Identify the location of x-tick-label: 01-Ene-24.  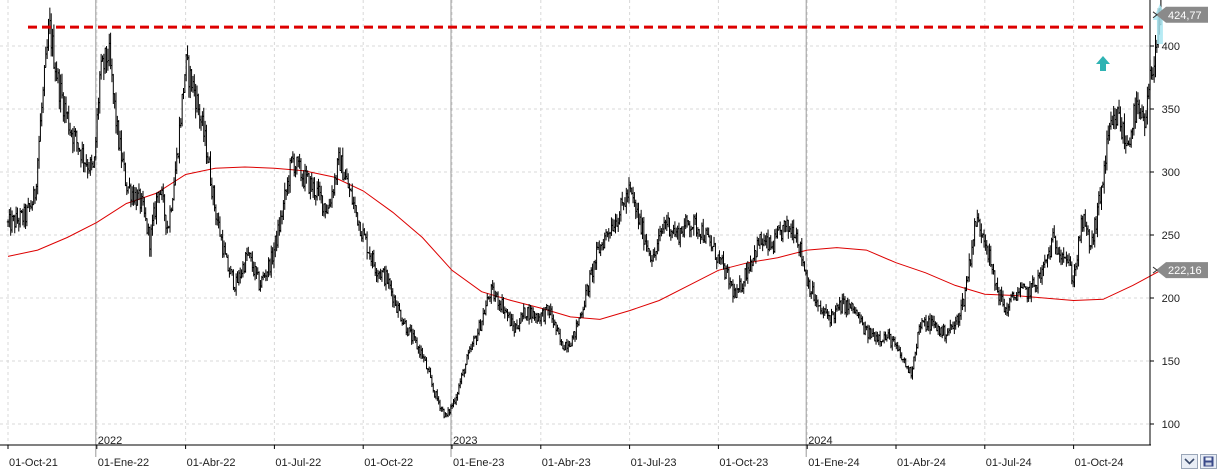
(833, 463).